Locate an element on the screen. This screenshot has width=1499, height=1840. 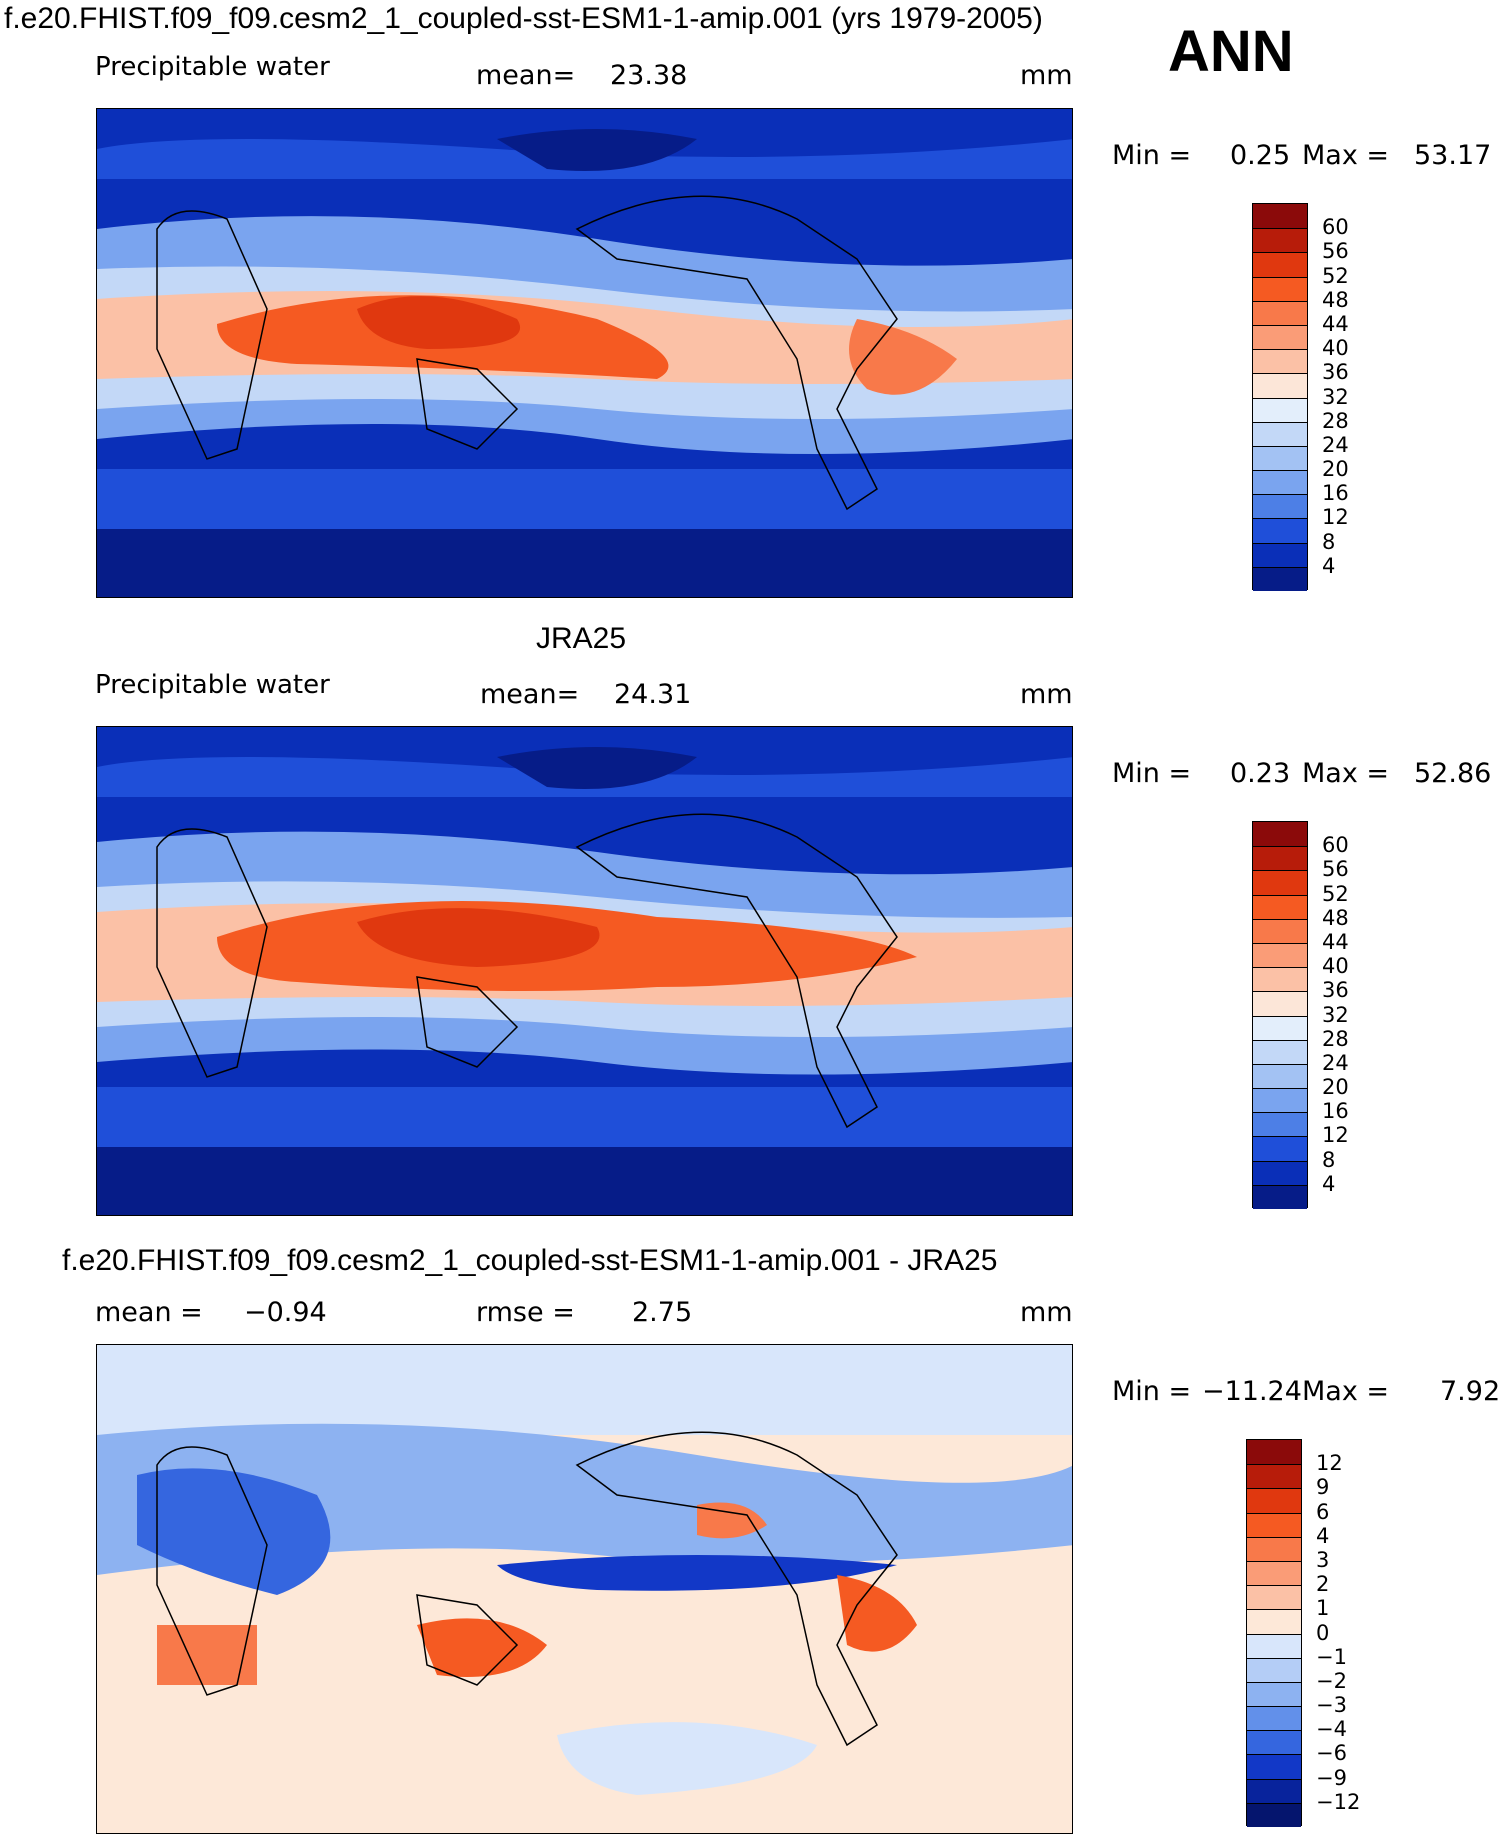
panel-title: JRA25 is located at coordinates (581, 638).